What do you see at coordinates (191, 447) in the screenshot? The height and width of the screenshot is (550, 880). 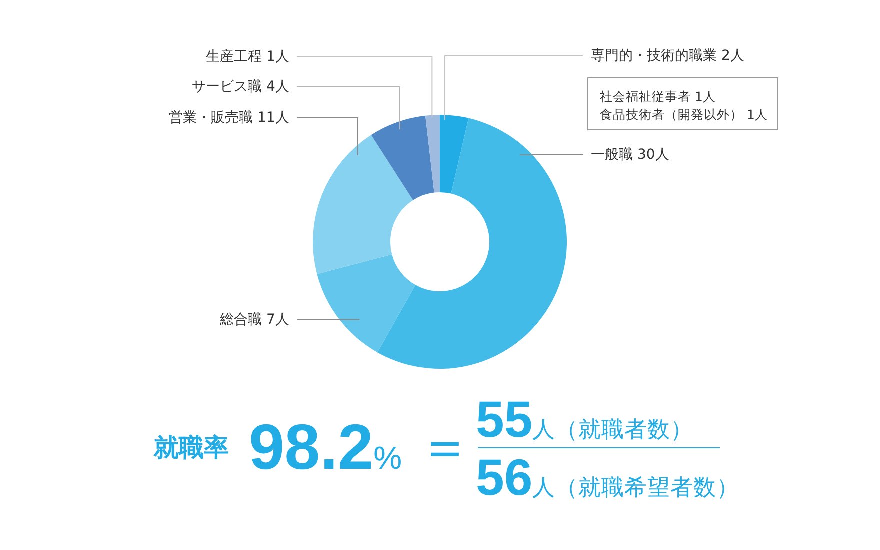 I see `text: 就職率` at bounding box center [191, 447].